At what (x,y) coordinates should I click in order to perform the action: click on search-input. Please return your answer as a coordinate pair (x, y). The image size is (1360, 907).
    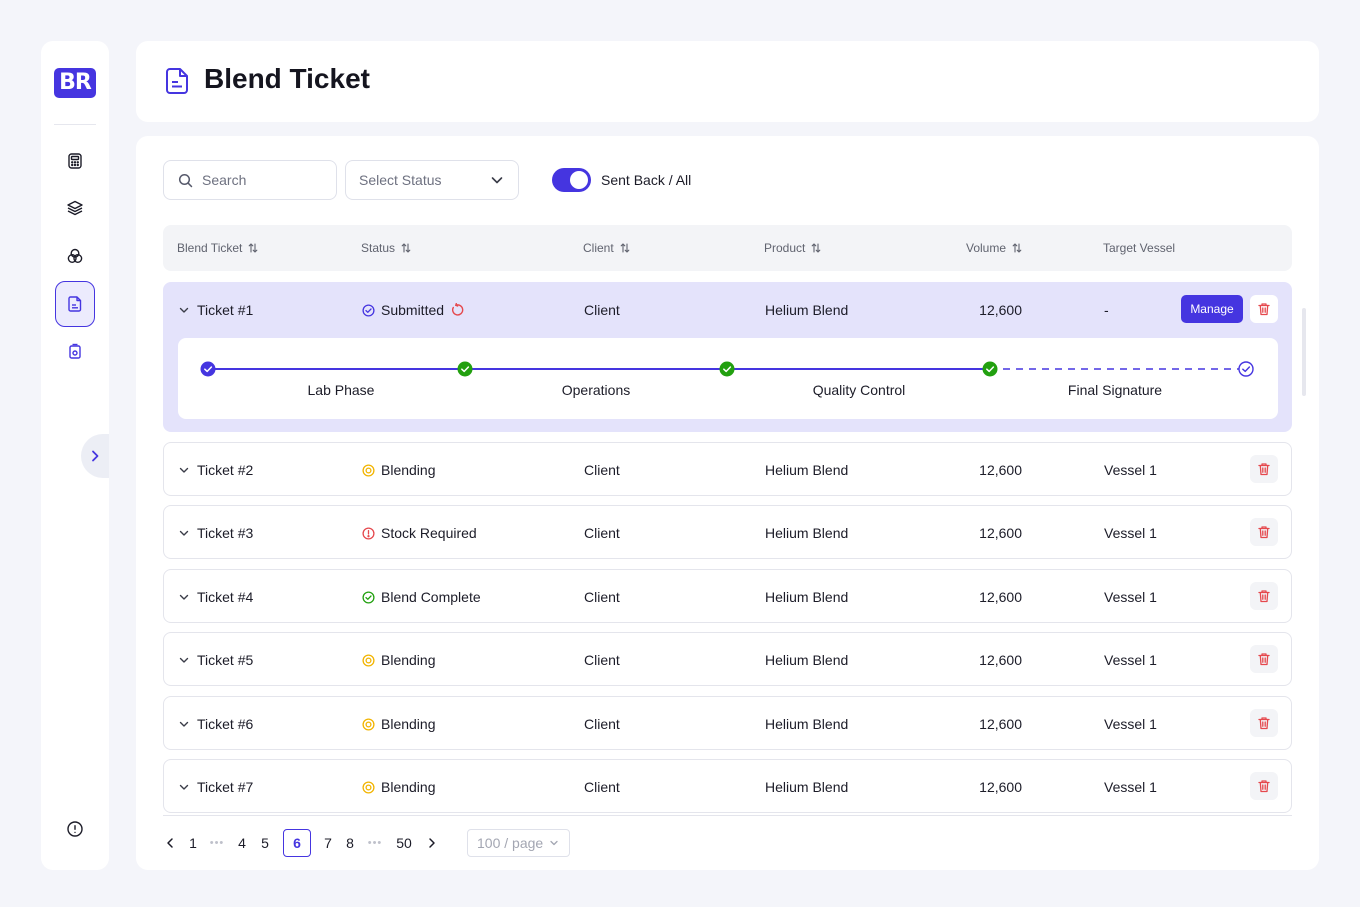
    Looking at the image, I should click on (262, 180).